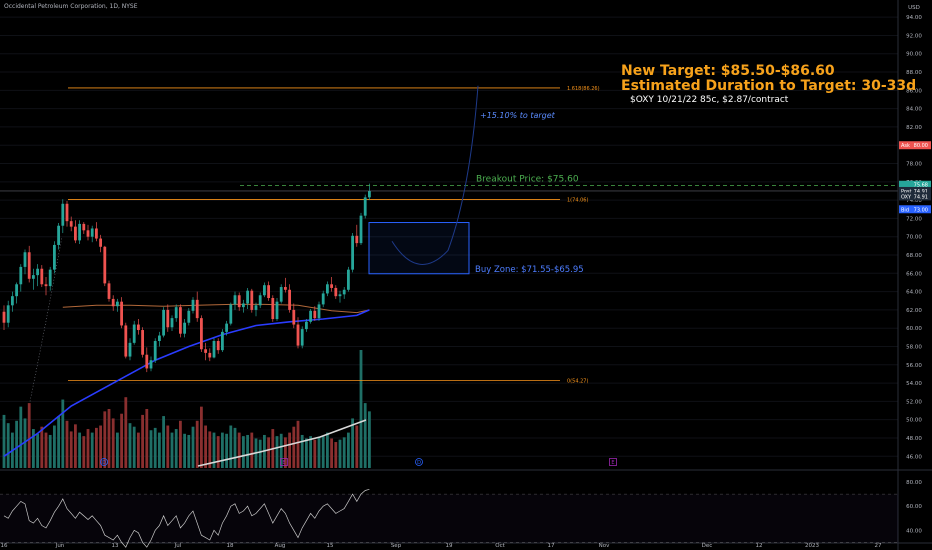  I want to click on marker-label: E, so click(612, 463).